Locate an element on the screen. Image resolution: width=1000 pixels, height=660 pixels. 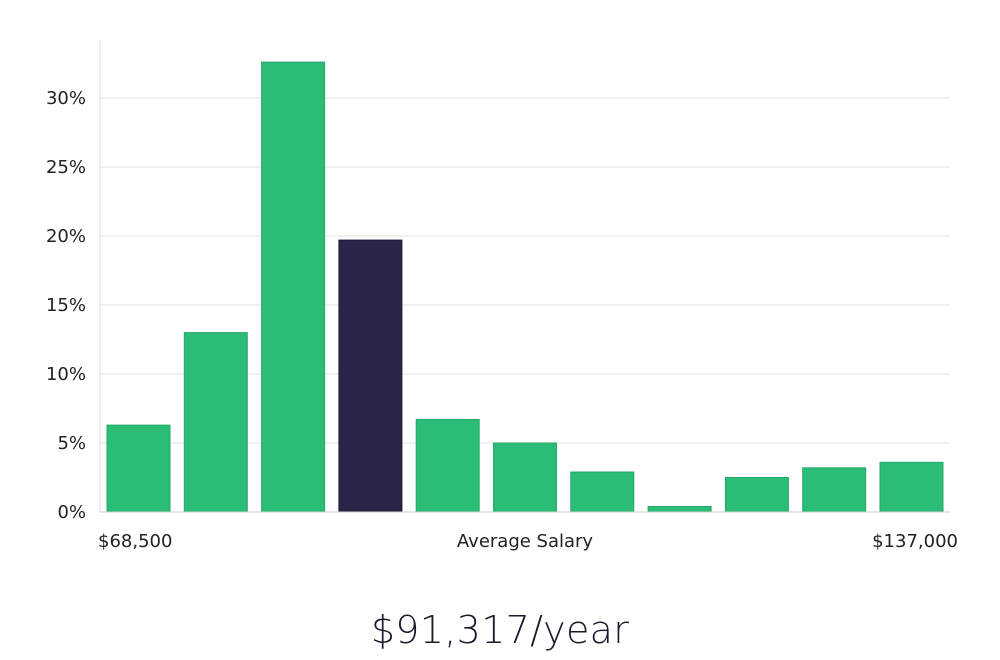
y-axis-ticks: 0% 5% 10% 15% 20% 25% 30% is located at coordinates (66, 305).